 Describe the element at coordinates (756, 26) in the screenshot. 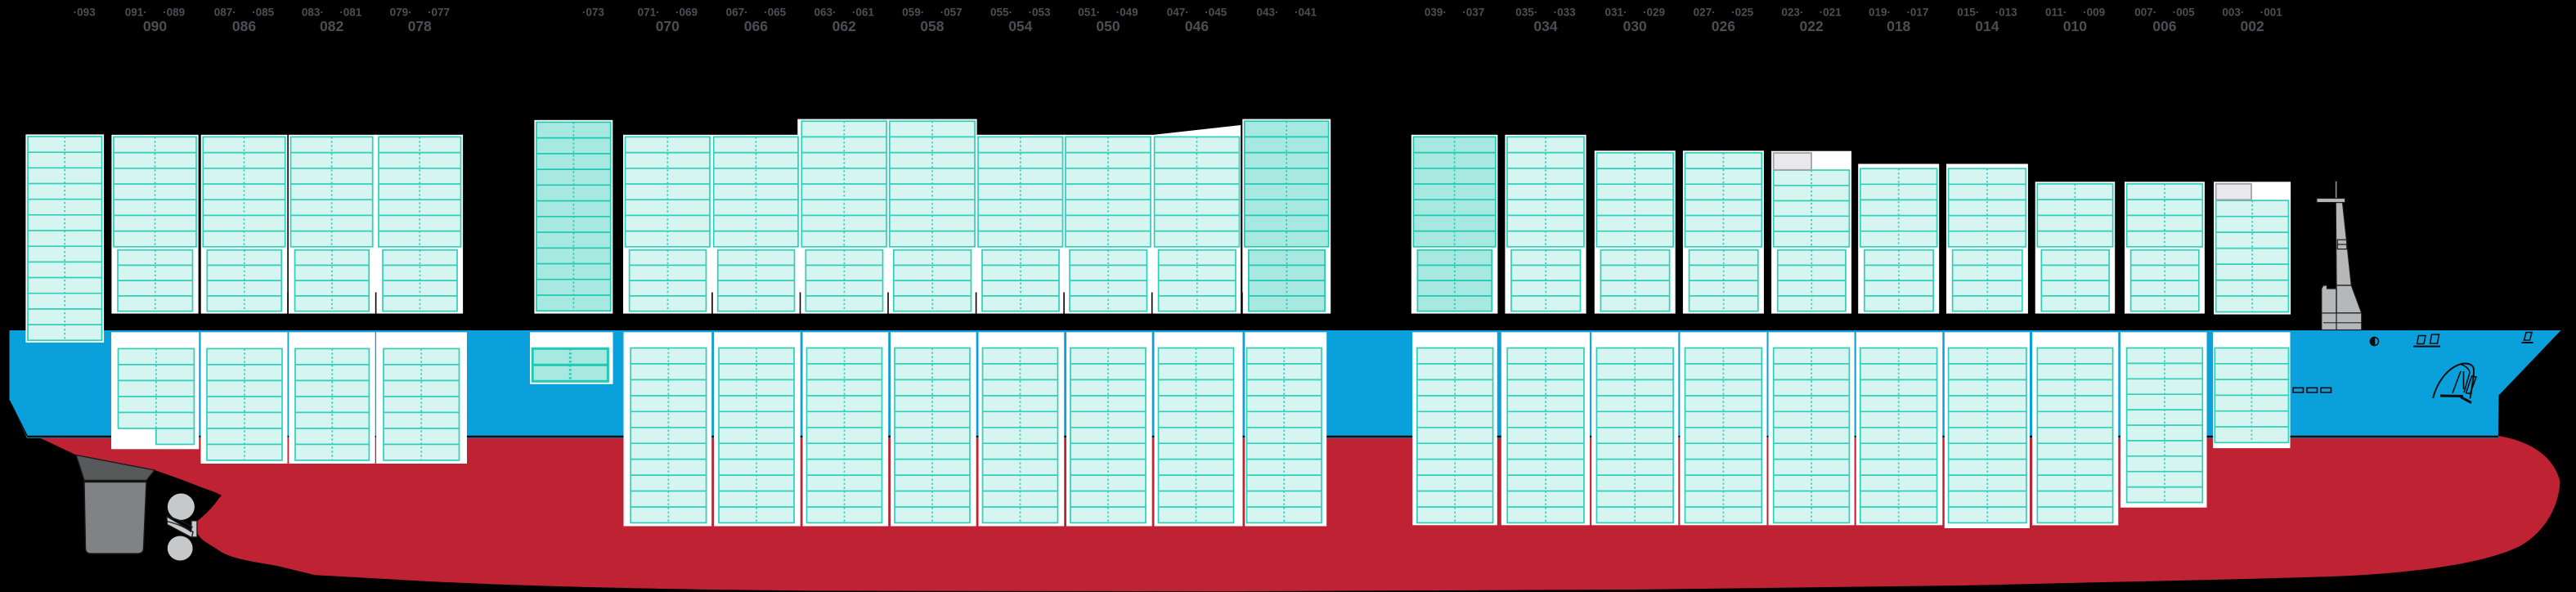

I see `svg-text: 066` at that location.